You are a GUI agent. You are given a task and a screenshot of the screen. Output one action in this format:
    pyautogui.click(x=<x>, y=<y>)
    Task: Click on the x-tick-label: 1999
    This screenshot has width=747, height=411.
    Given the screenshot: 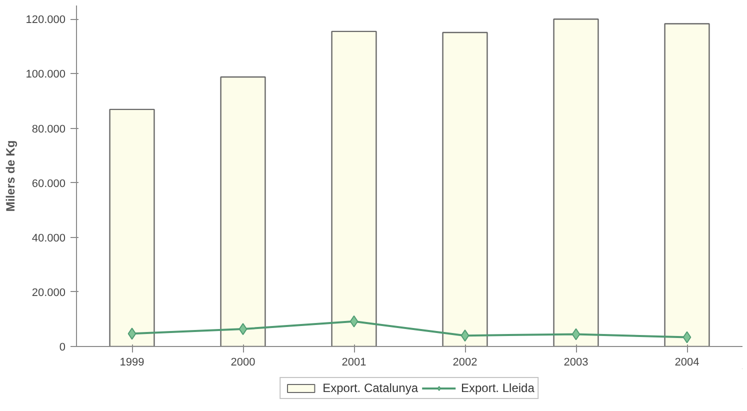 What is the action you would take?
    pyautogui.click(x=132, y=362)
    